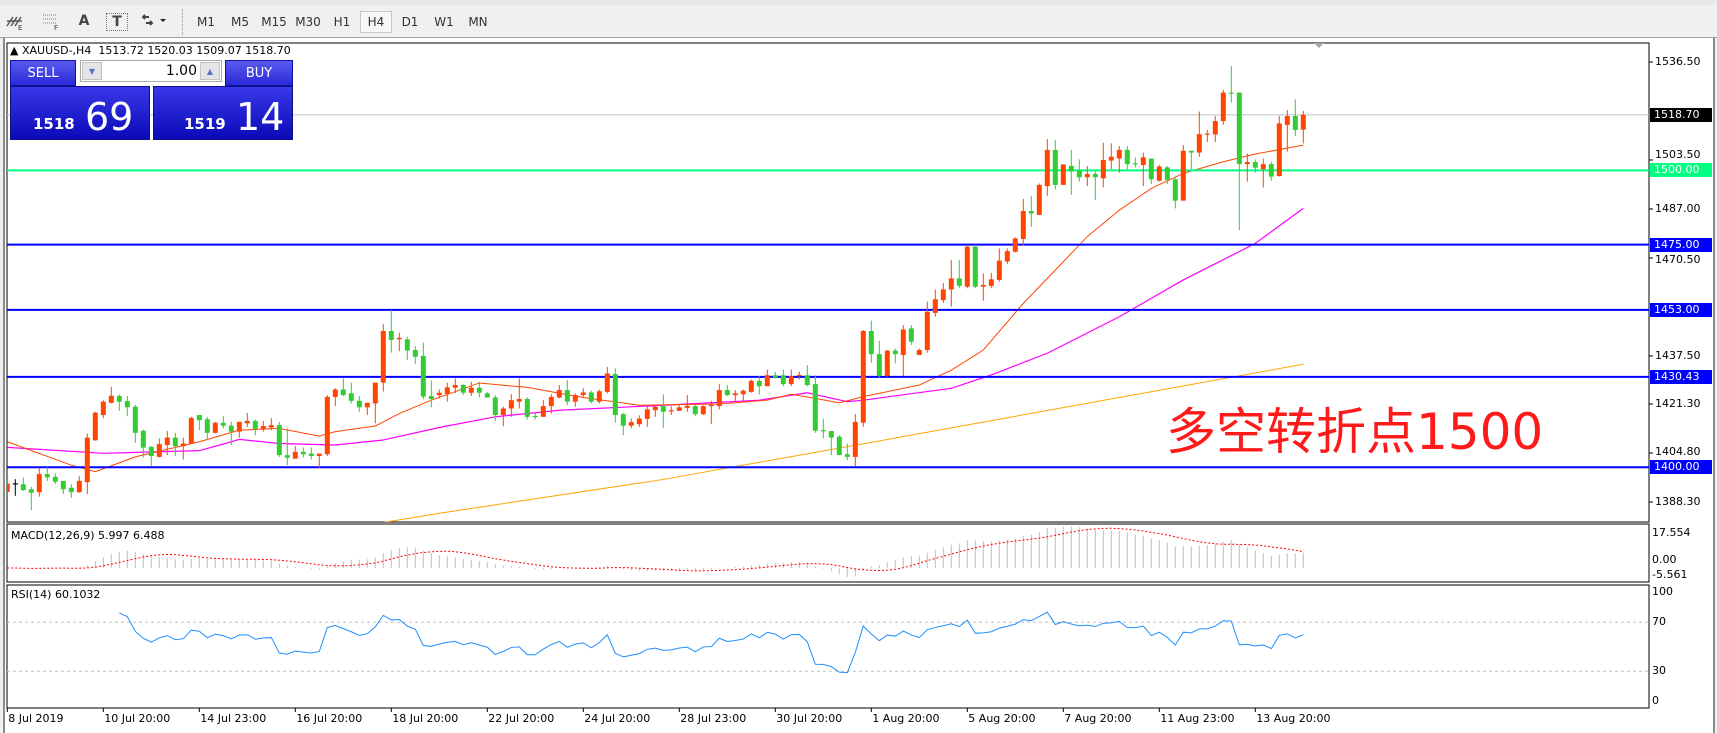  I want to click on rsi-axis-label: 100, so click(1662, 591).